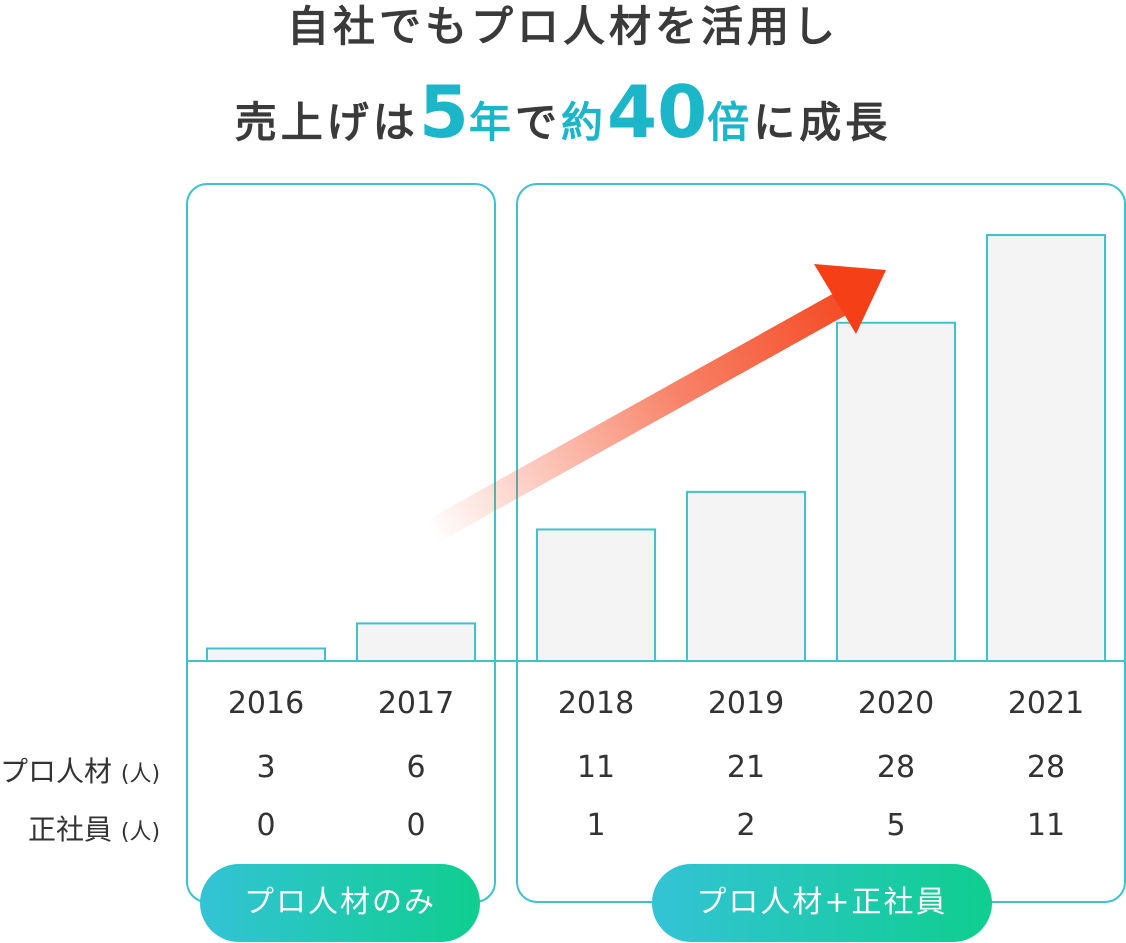  Describe the element at coordinates (822, 903) in the screenshot. I see `group-badge-pro-and-employees: プロ人材+正社員` at that location.